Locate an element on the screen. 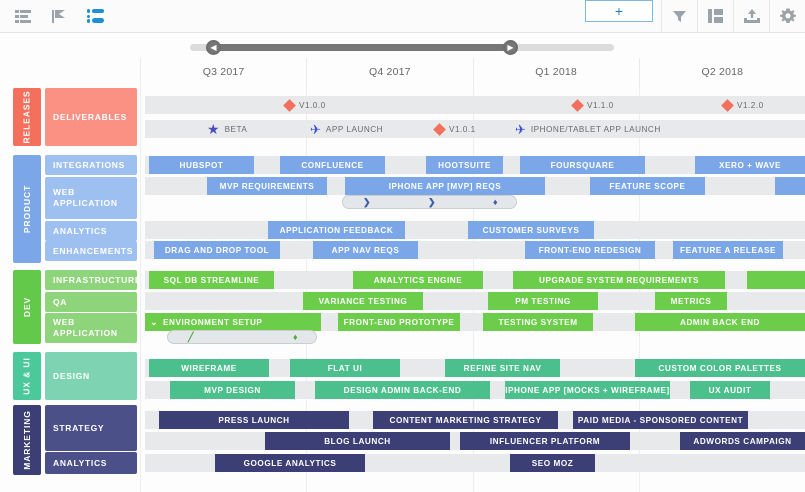 The image size is (805, 492). task-bar: ADMIN BACK END is located at coordinates (720, 322).